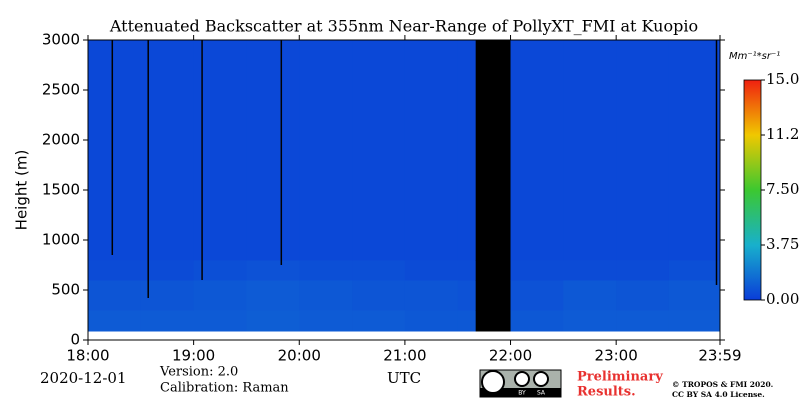 This screenshot has width=800, height=400. Describe the element at coordinates (754, 56) in the screenshot. I see `colorbar-label: Mm⁻¹*sr⁻¹` at that location.